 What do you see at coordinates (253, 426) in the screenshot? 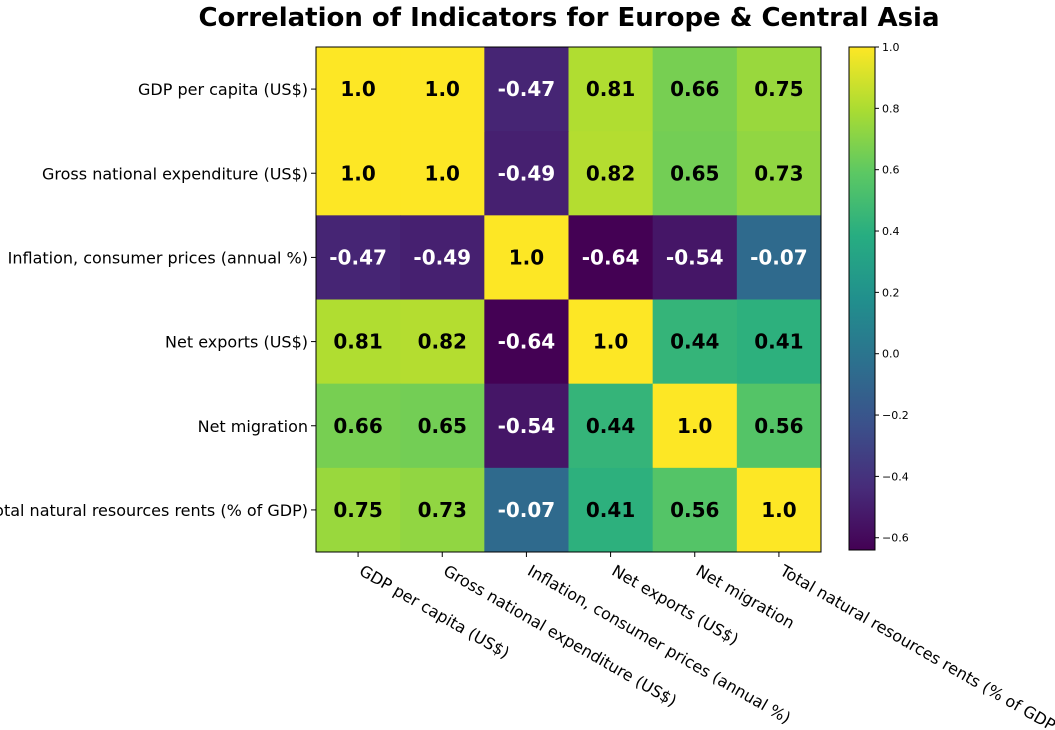
I see `y-tick-label: Net migration` at bounding box center [253, 426].